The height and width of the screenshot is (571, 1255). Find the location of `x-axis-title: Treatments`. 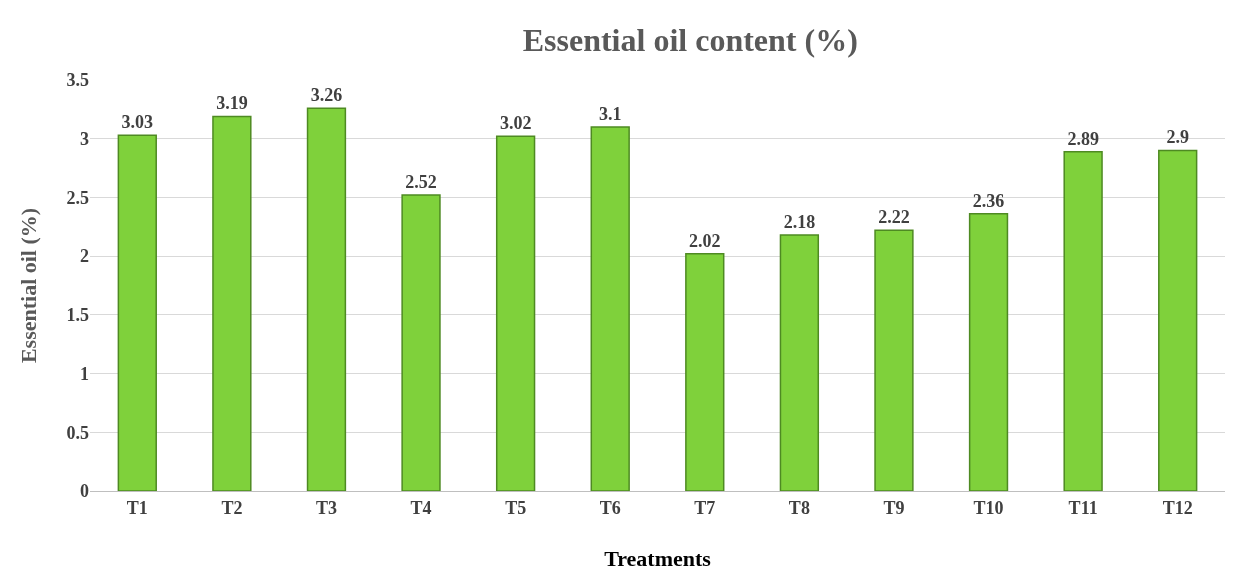

x-axis-title: Treatments is located at coordinates (658, 558).